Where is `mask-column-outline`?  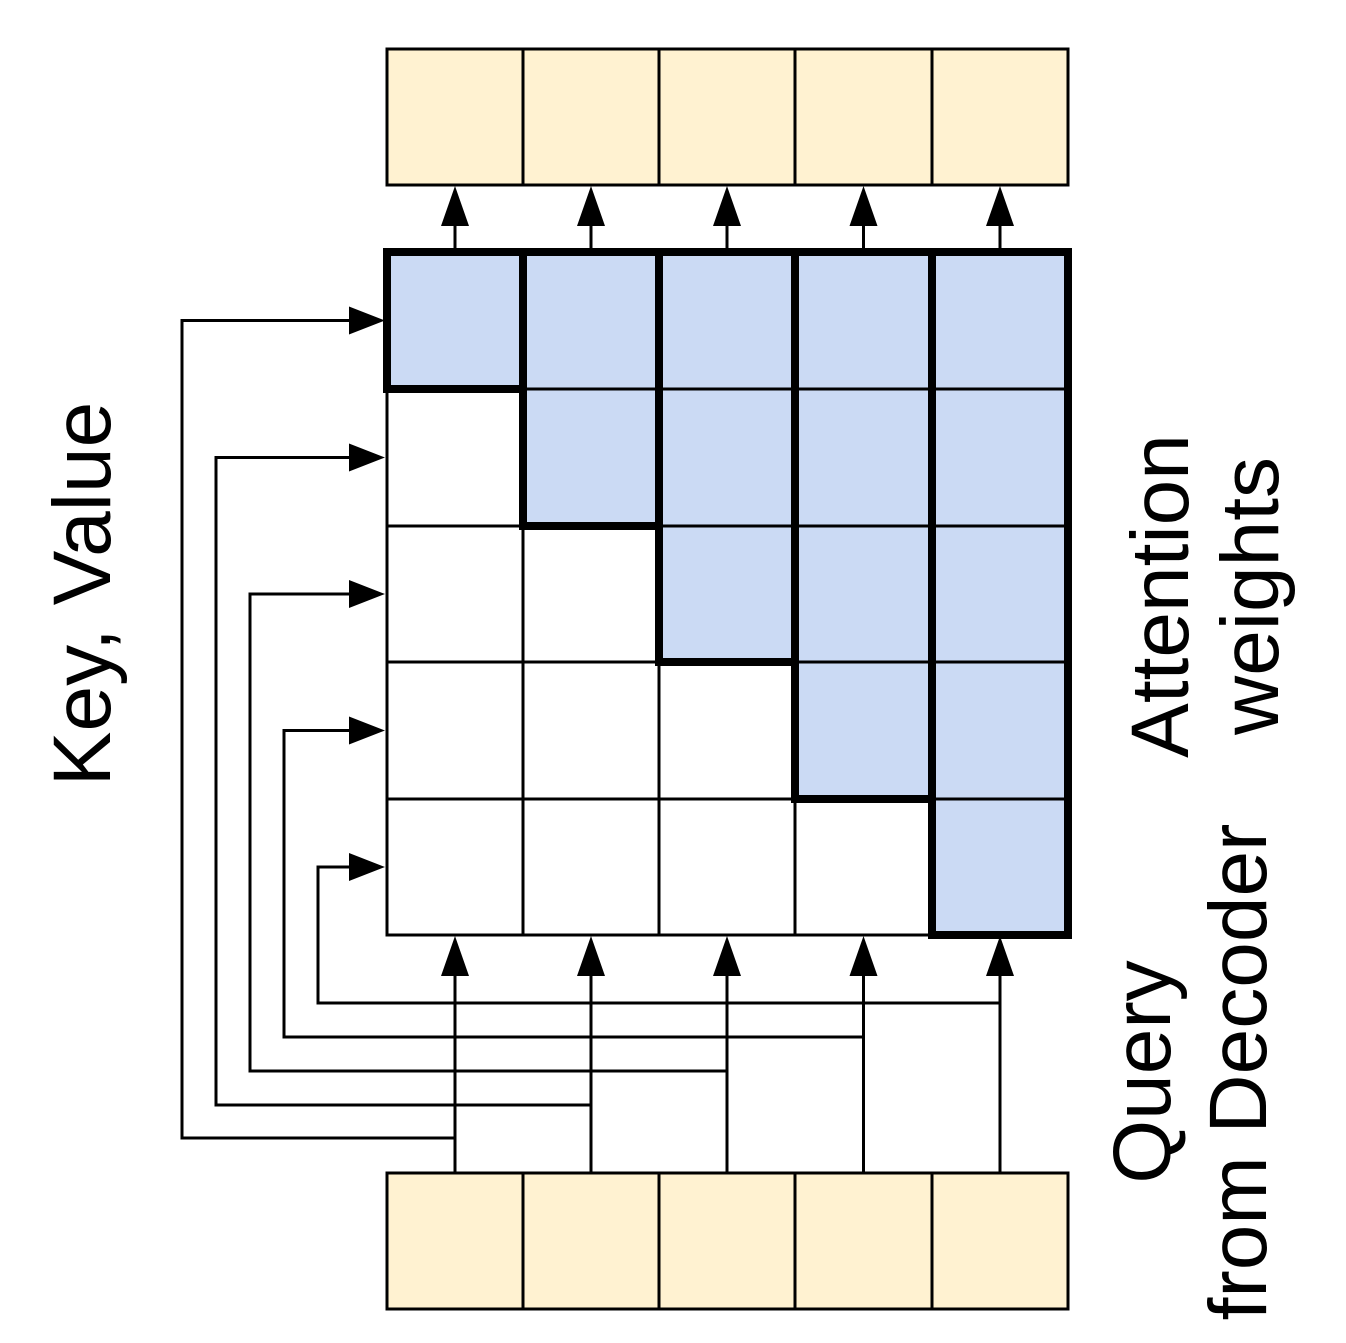 mask-column-outline is located at coordinates (1000, 593).